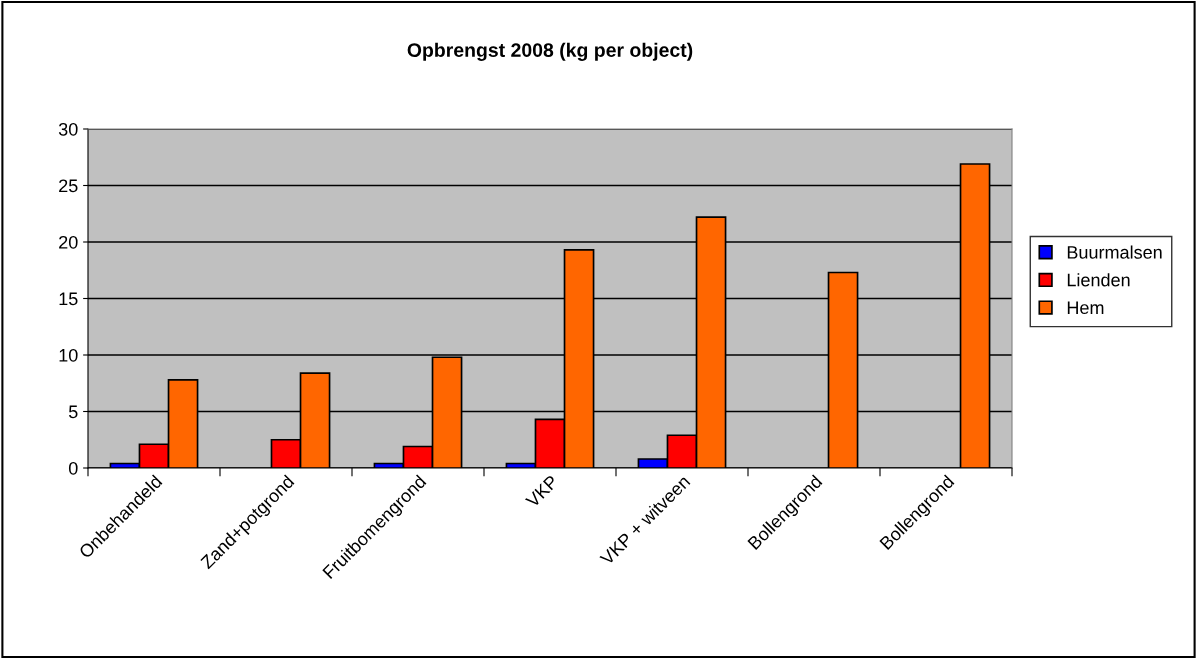 The image size is (1197, 659). Describe the element at coordinates (68, 355) in the screenshot. I see `y-tick-label: 10` at that location.